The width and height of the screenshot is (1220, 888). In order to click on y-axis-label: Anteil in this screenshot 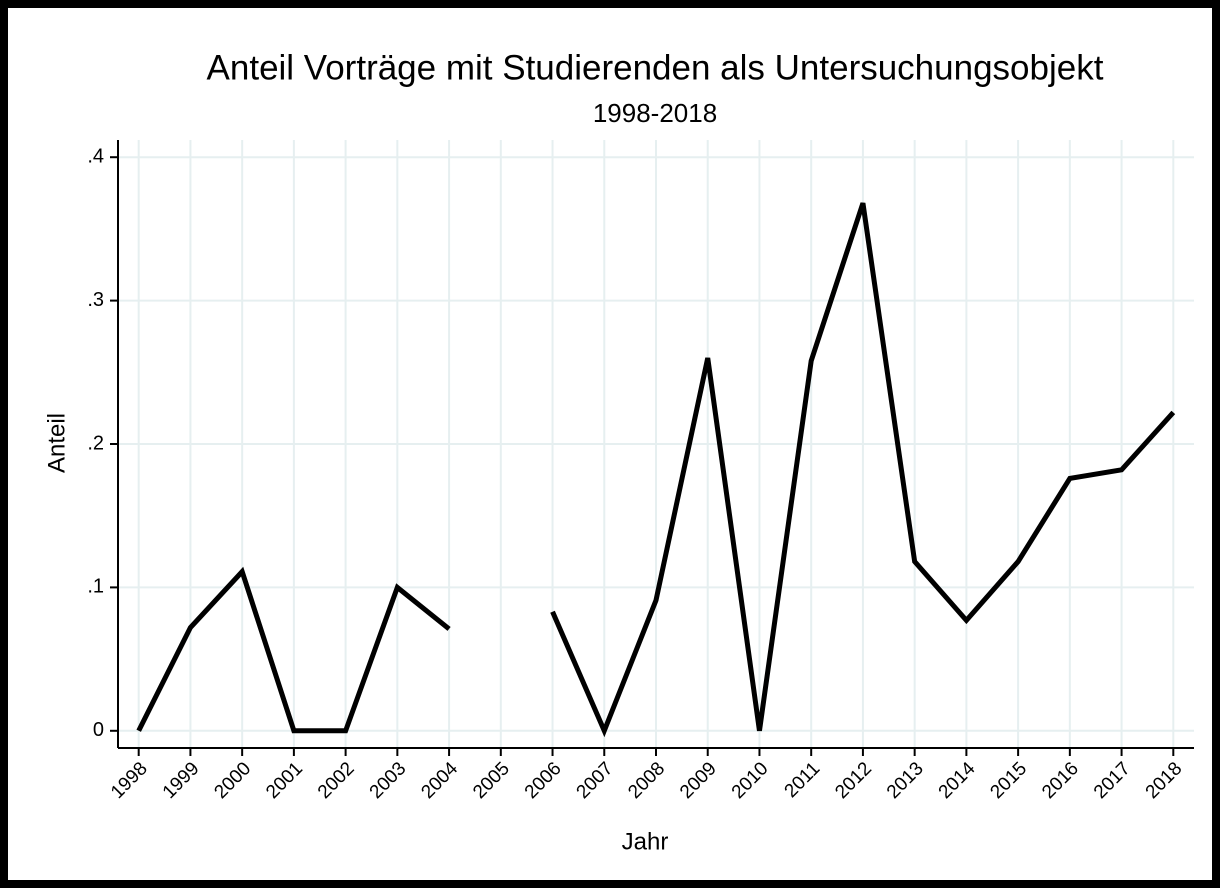, I will do `click(56, 443)`.